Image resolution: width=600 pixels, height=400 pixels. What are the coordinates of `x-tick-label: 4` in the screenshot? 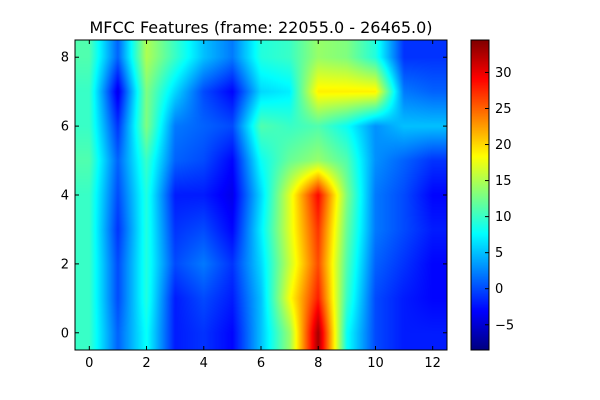 It's located at (204, 363).